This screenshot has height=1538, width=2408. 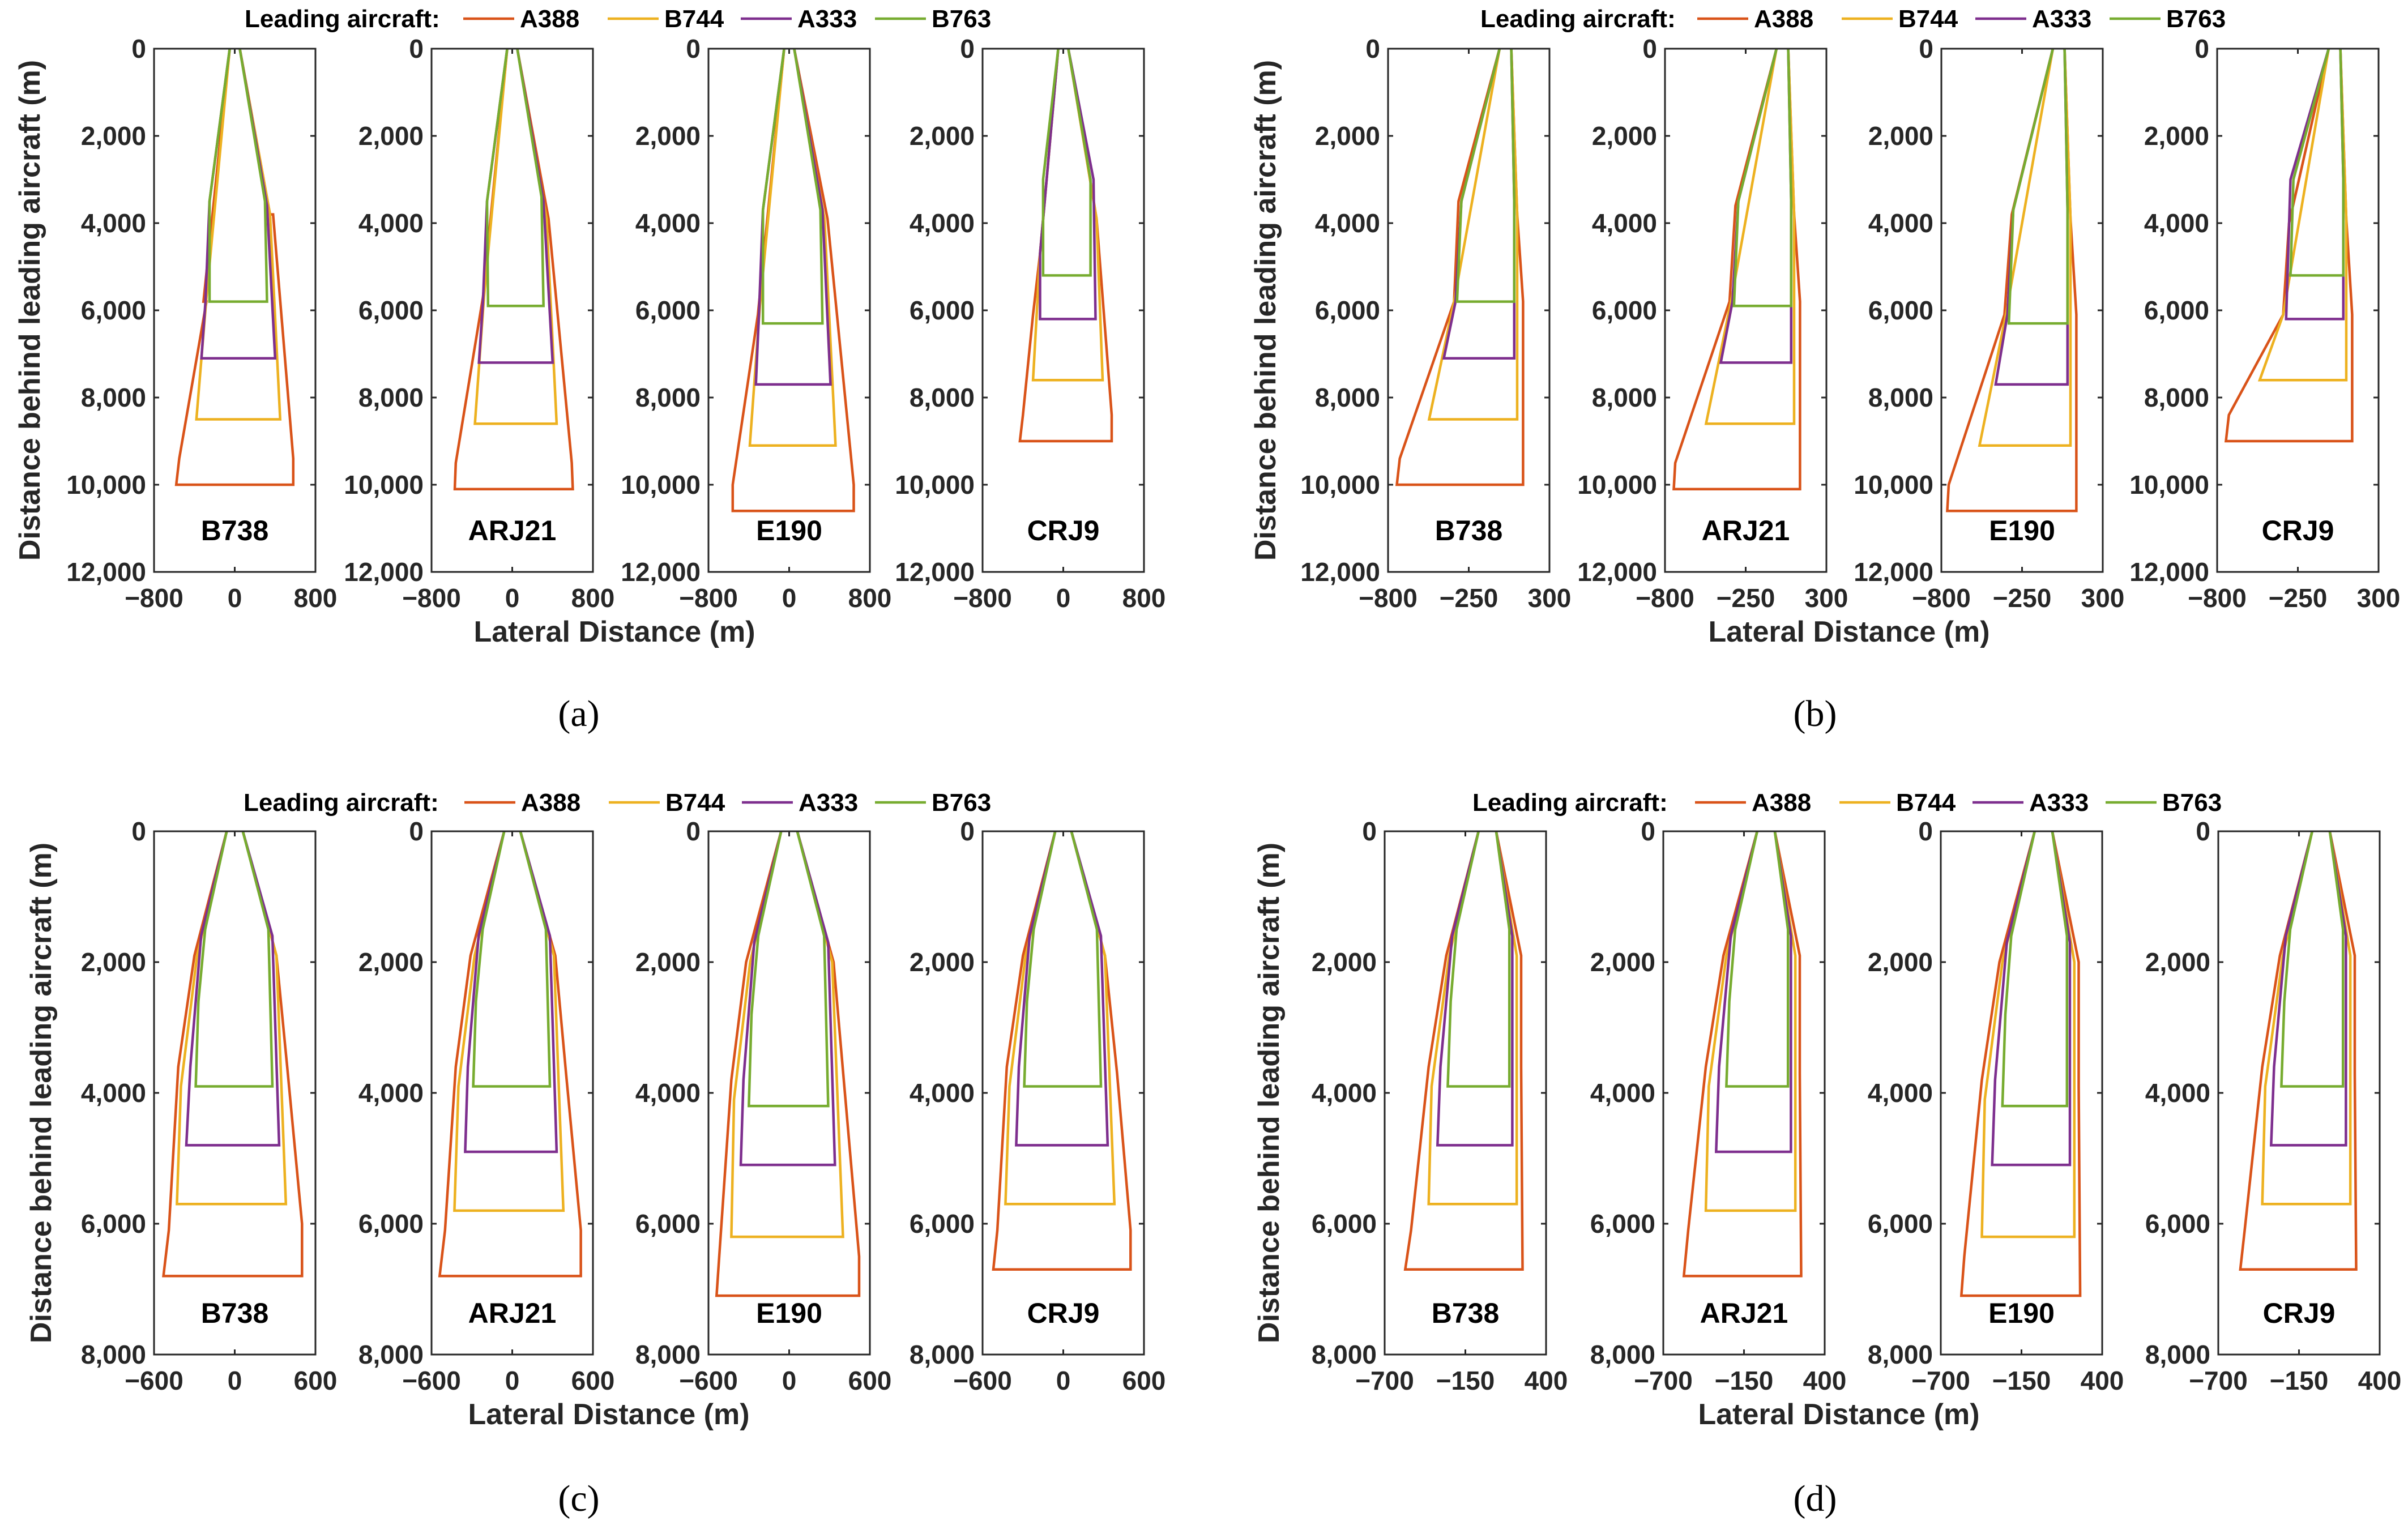 What do you see at coordinates (789, 1313) in the screenshot?
I see `panel-title: E190` at bounding box center [789, 1313].